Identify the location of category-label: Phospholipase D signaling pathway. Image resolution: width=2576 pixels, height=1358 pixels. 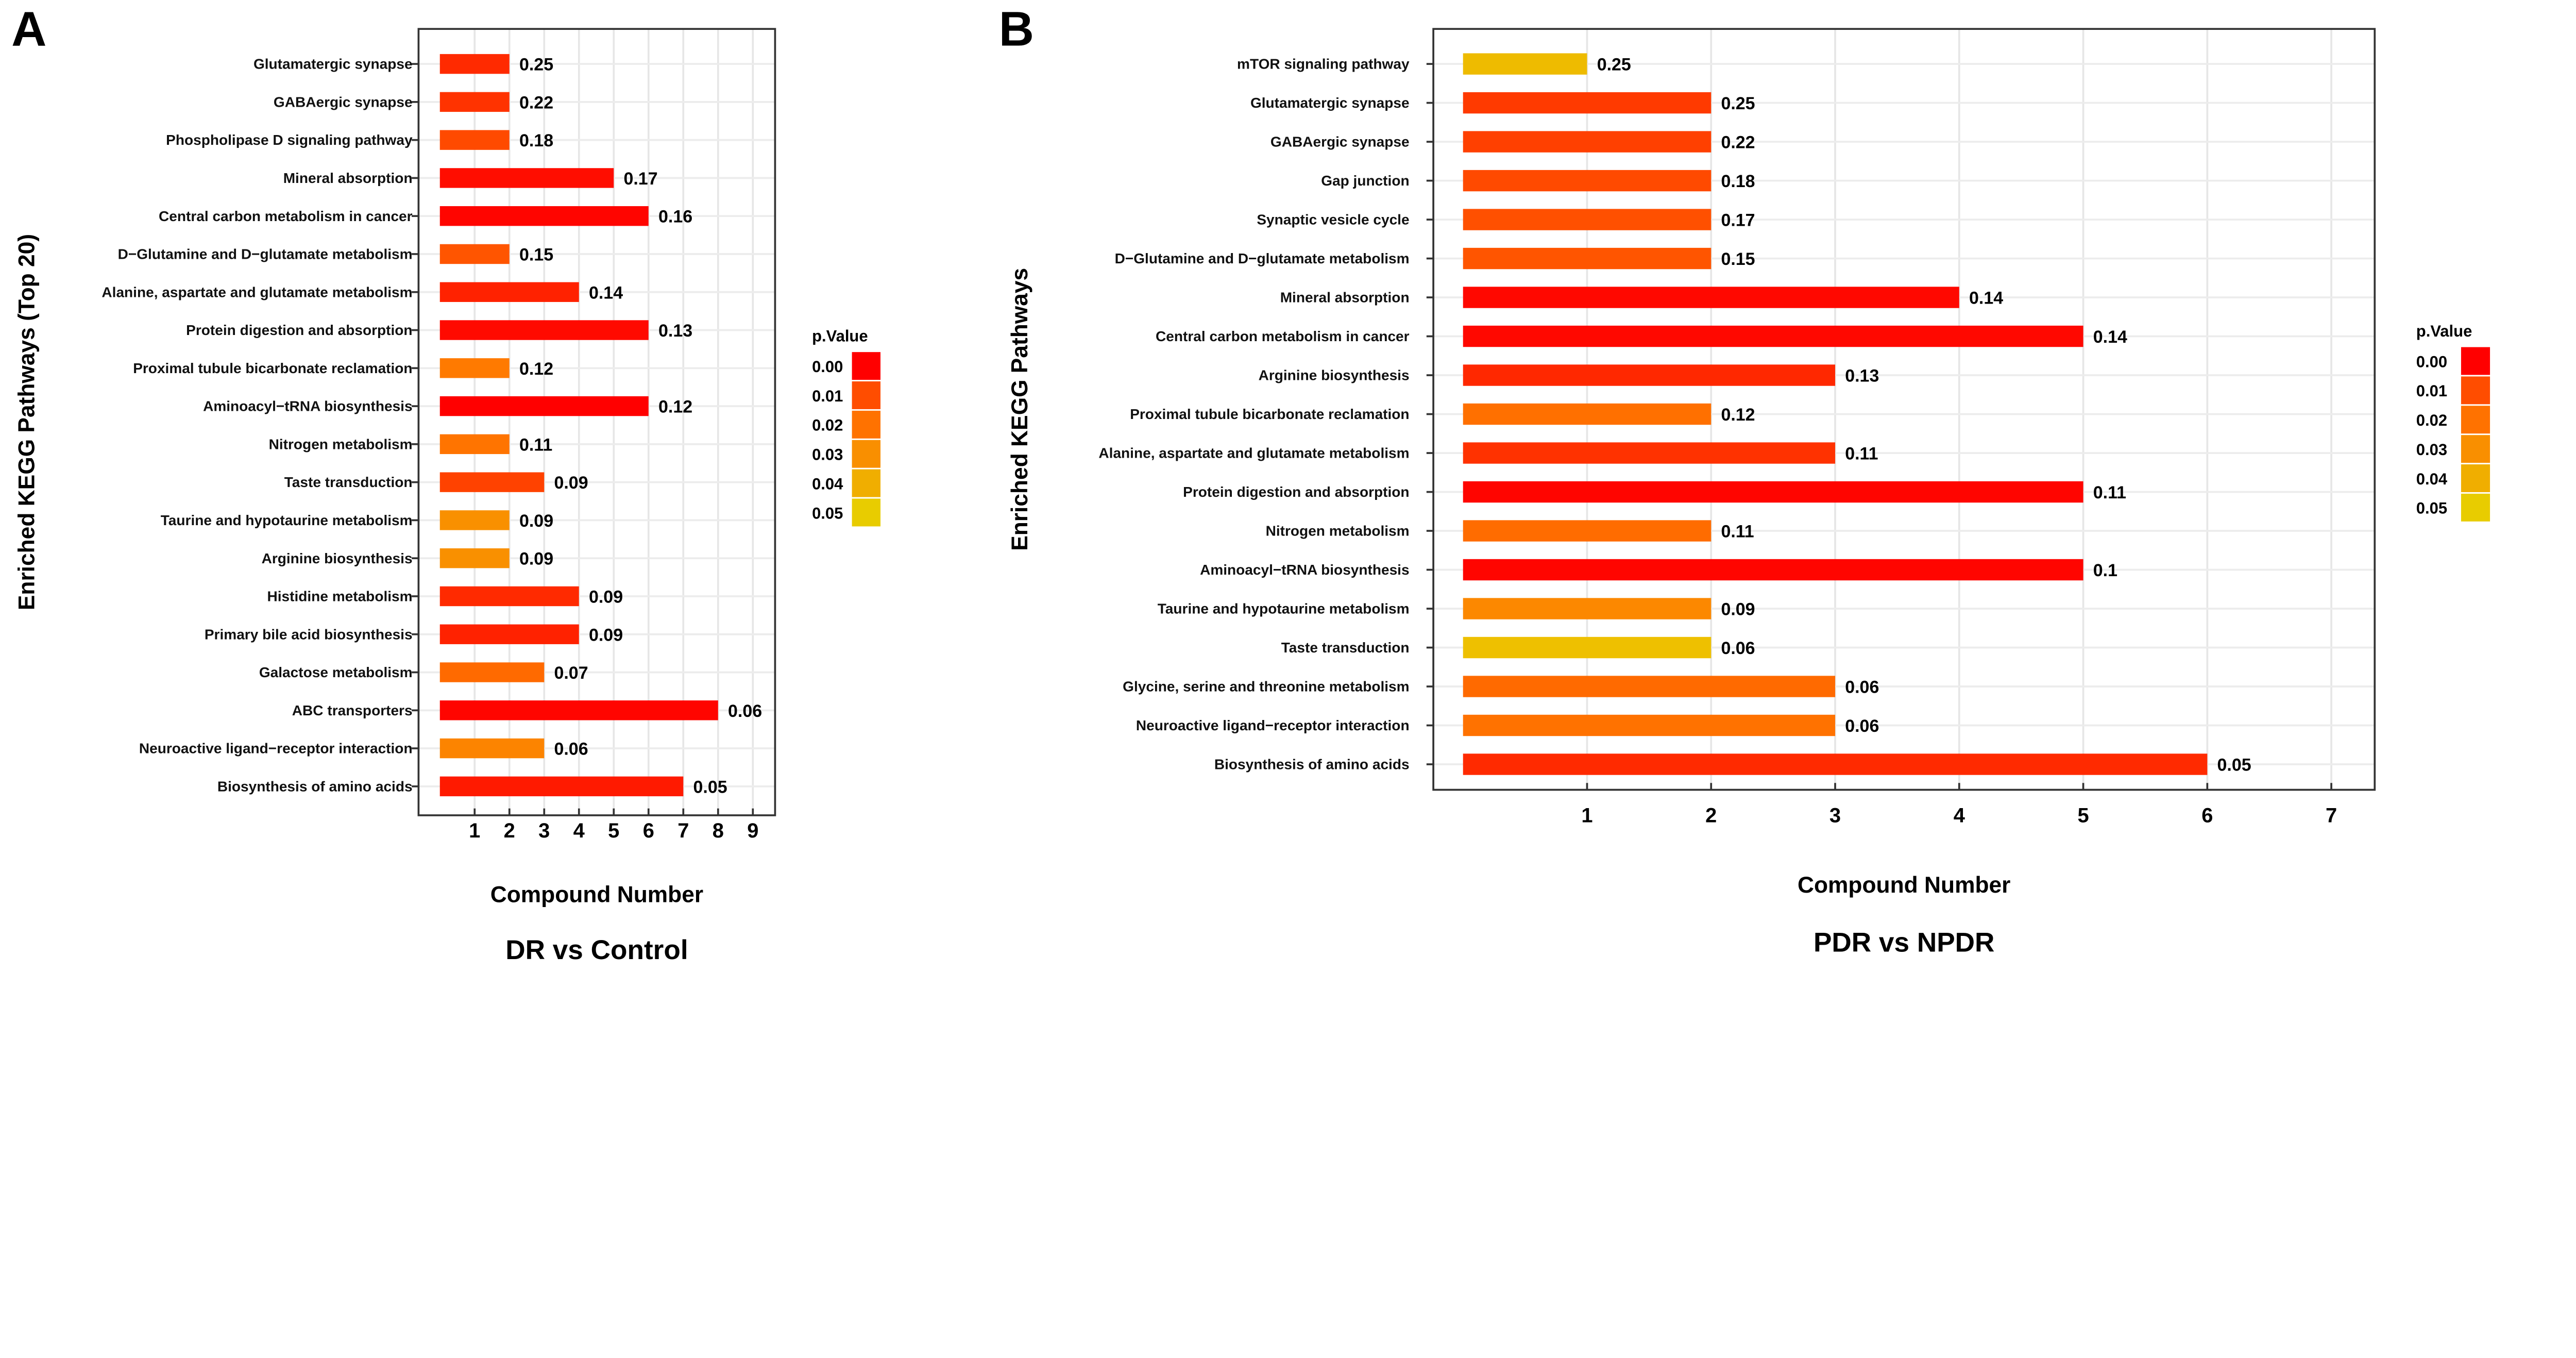
(289, 140).